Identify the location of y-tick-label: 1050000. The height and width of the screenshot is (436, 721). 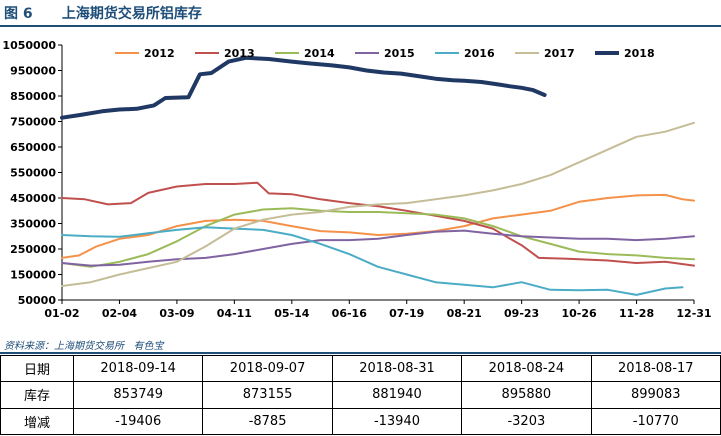
(29, 45).